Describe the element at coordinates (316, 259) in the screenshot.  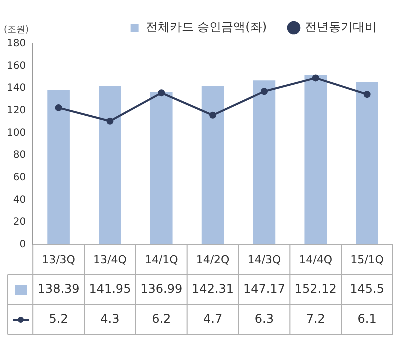
I see `x-tick-label: 14/4Q` at that location.